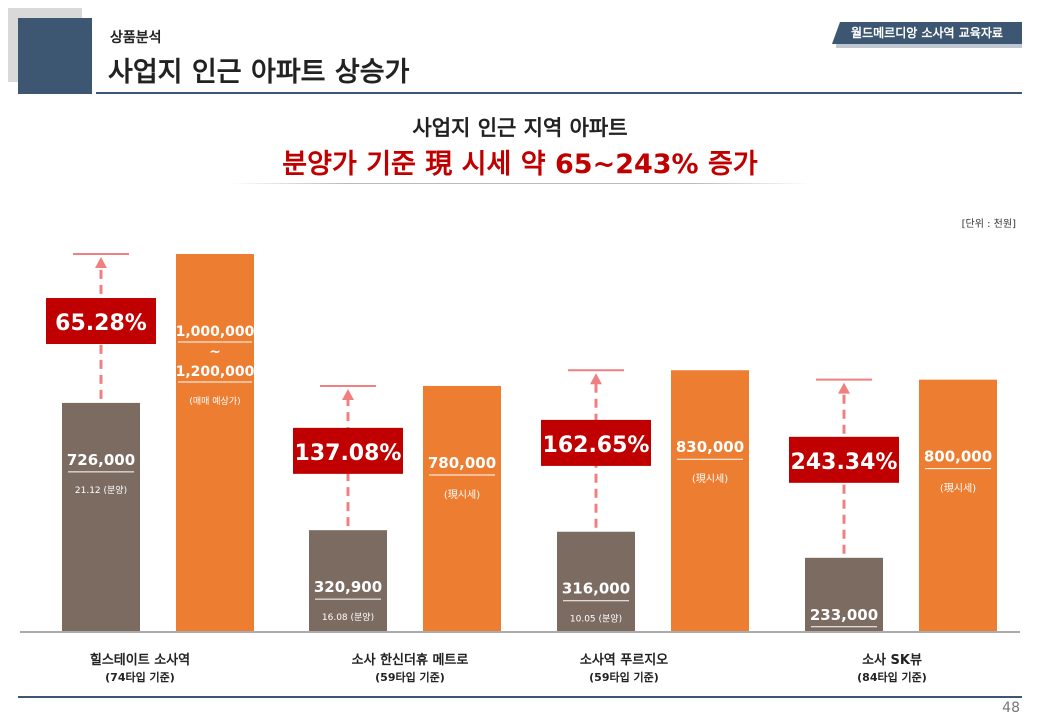 The width and height of the screenshot is (1040, 720). I want to click on current-price-note: (매매 예상가), so click(214, 401).